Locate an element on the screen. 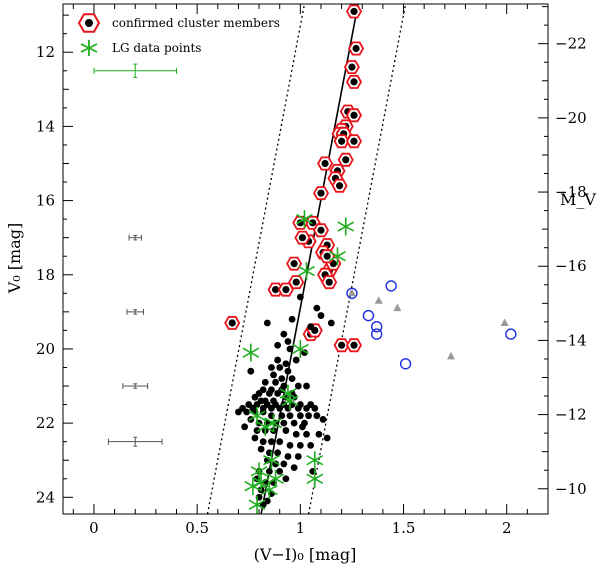  x-tick-label: 2 is located at coordinates (507, 528).